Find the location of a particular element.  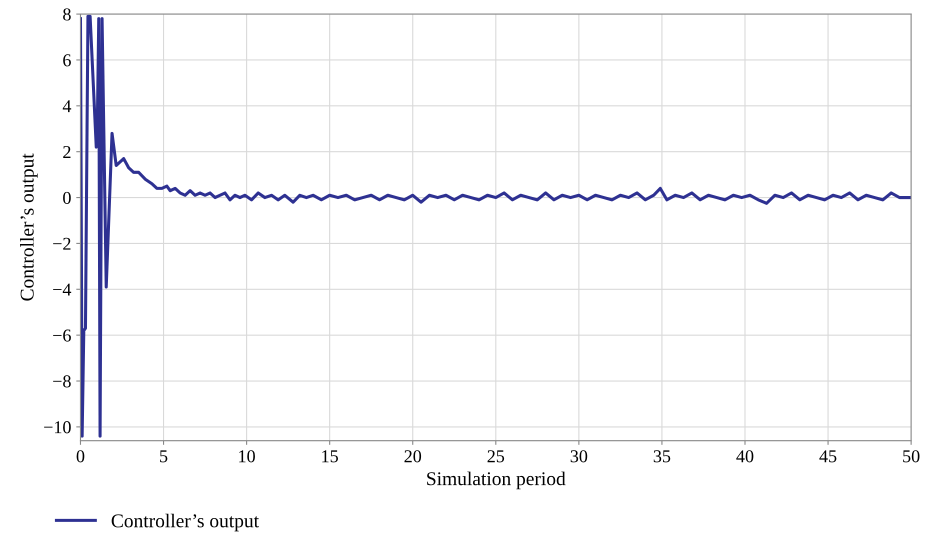

x-tick-label: 10 is located at coordinates (247, 456).